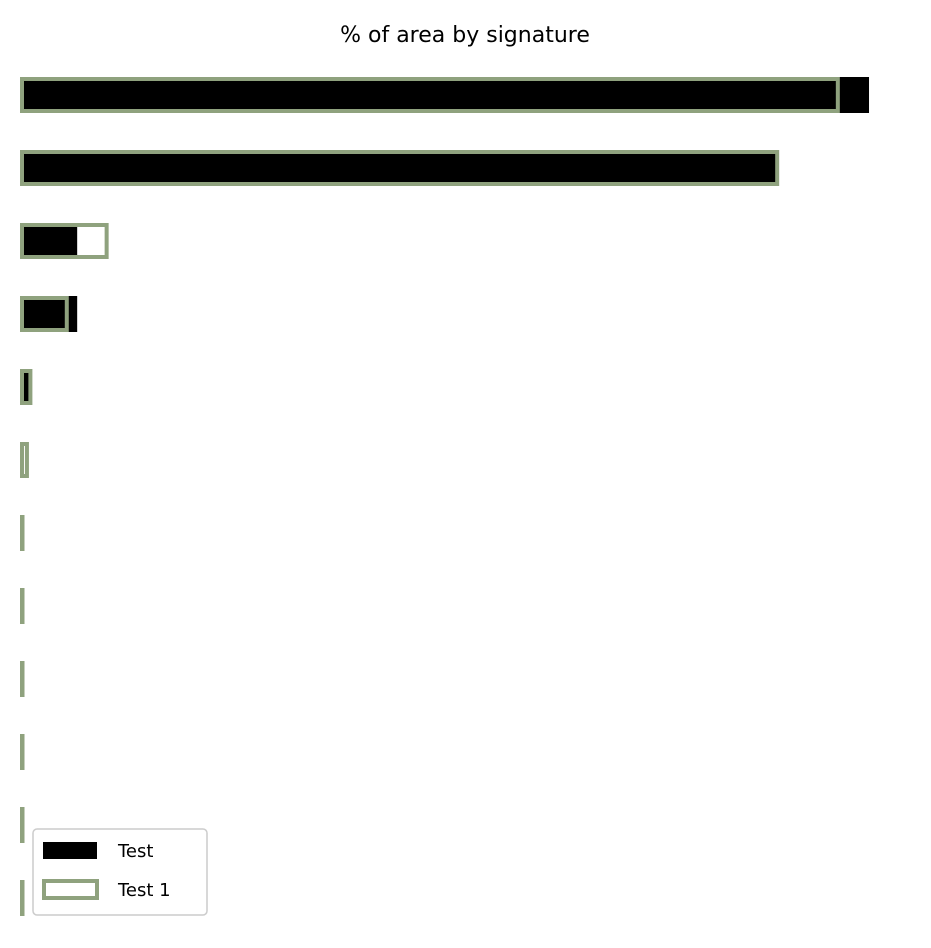 Image resolution: width=931 pixels, height=948 pixels. Describe the element at coordinates (135, 851) in the screenshot. I see `legend-label-test: Test` at that location.